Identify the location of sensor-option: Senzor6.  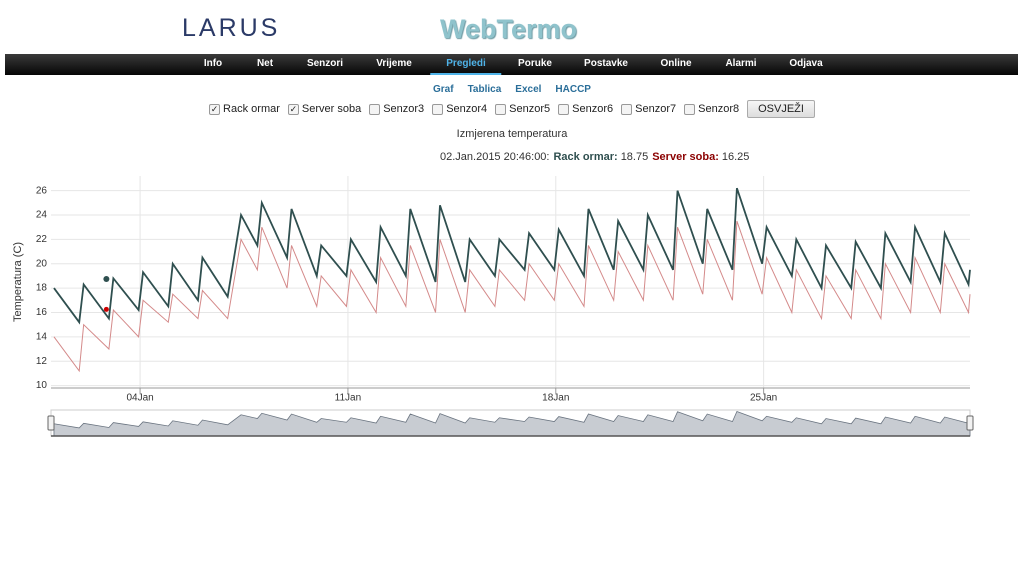
(585, 109).